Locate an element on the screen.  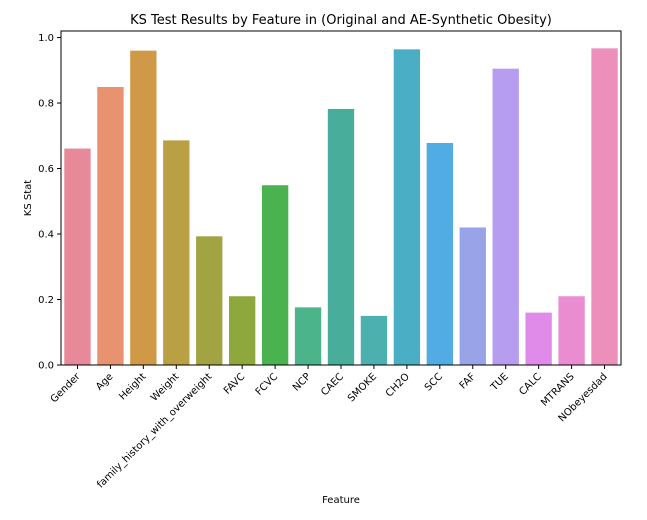
bar-calc is located at coordinates (538, 338).